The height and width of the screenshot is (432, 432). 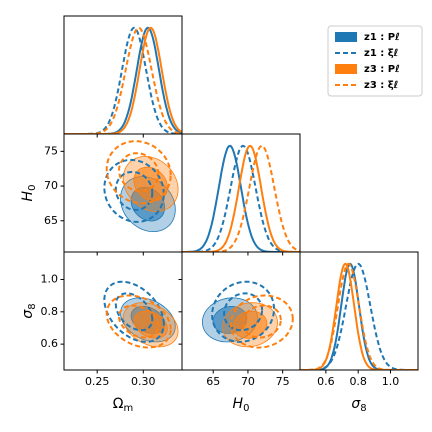 What do you see at coordinates (283, 381) in the screenshot?
I see `x-tick-label: 75` at bounding box center [283, 381].